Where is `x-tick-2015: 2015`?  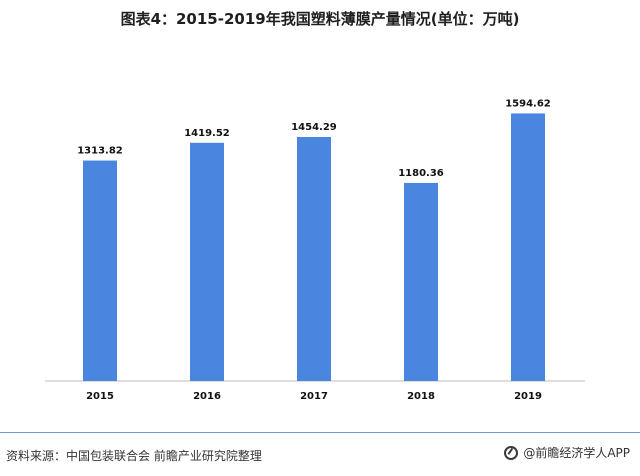 x-tick-2015: 2015 is located at coordinates (100, 396).